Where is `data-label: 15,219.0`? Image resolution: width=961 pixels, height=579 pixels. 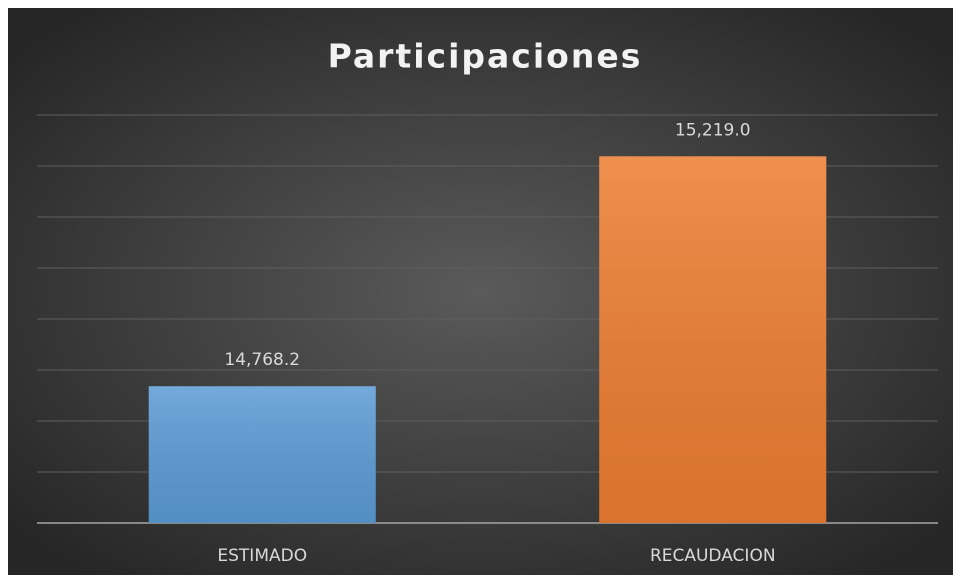 data-label: 15,219.0 is located at coordinates (713, 130).